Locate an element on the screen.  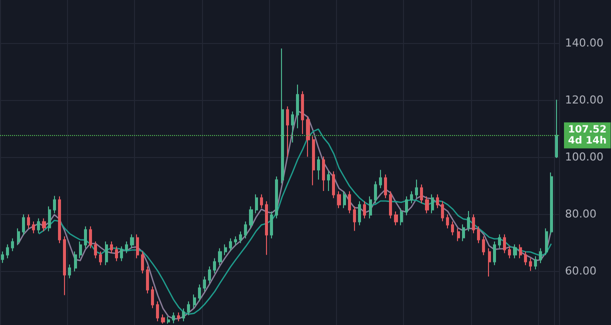
y-tick-label: 120.00 is located at coordinates (584, 99).